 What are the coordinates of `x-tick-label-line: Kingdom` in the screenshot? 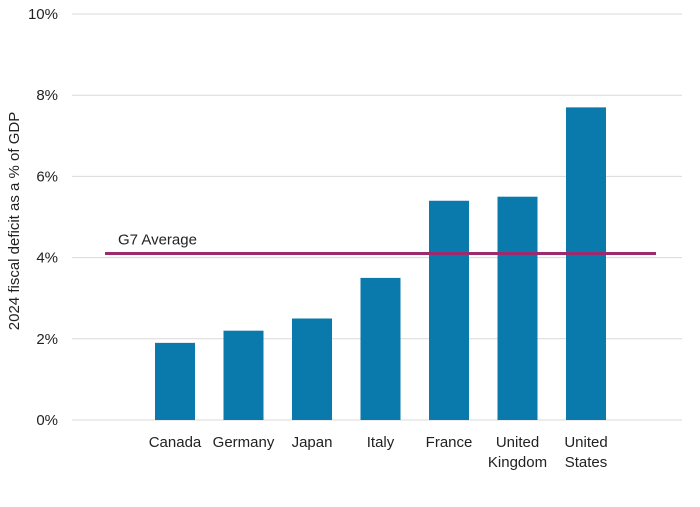 It's located at (517, 462).